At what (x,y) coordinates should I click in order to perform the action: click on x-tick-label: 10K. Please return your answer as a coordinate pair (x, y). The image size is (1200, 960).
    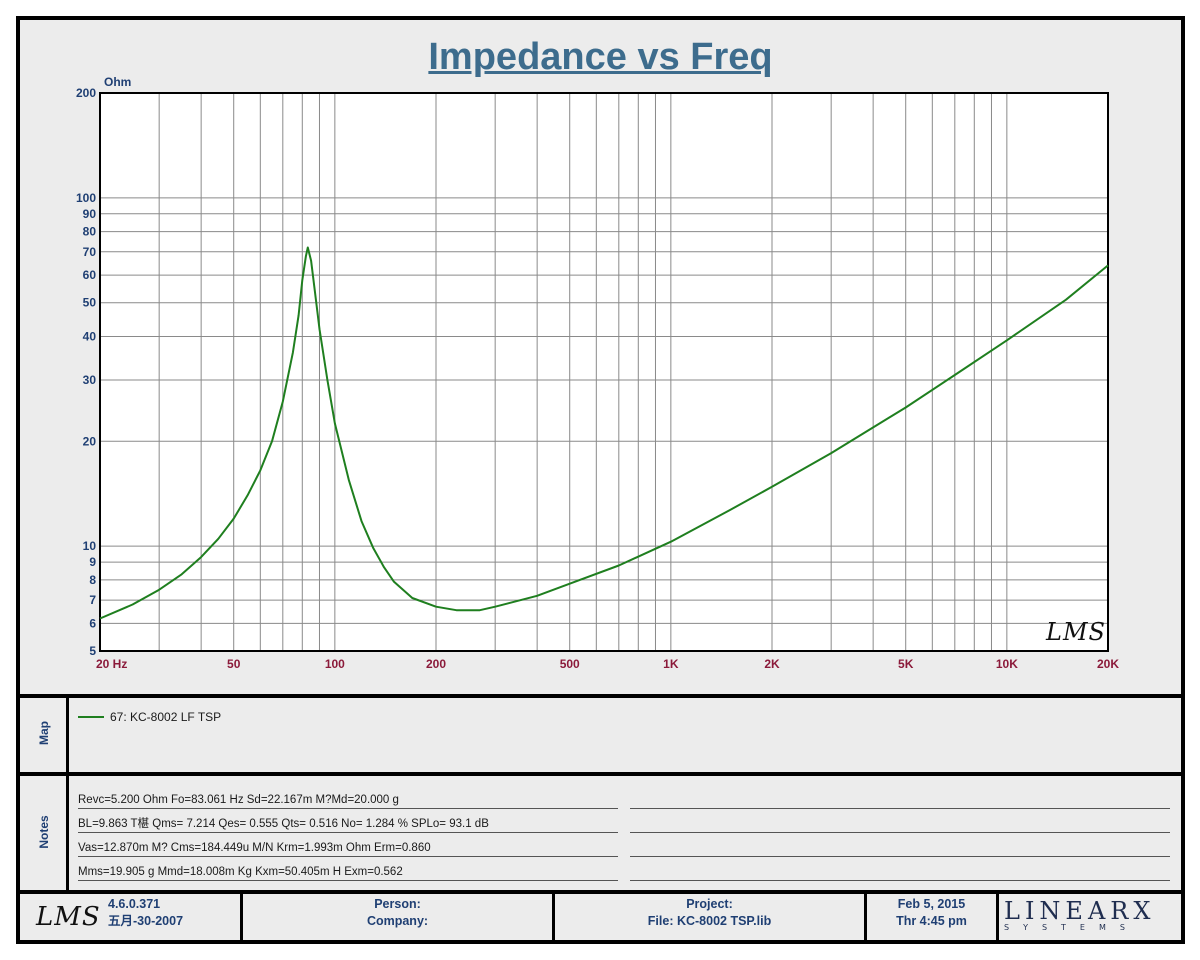
    Looking at the image, I should click on (1007, 664).